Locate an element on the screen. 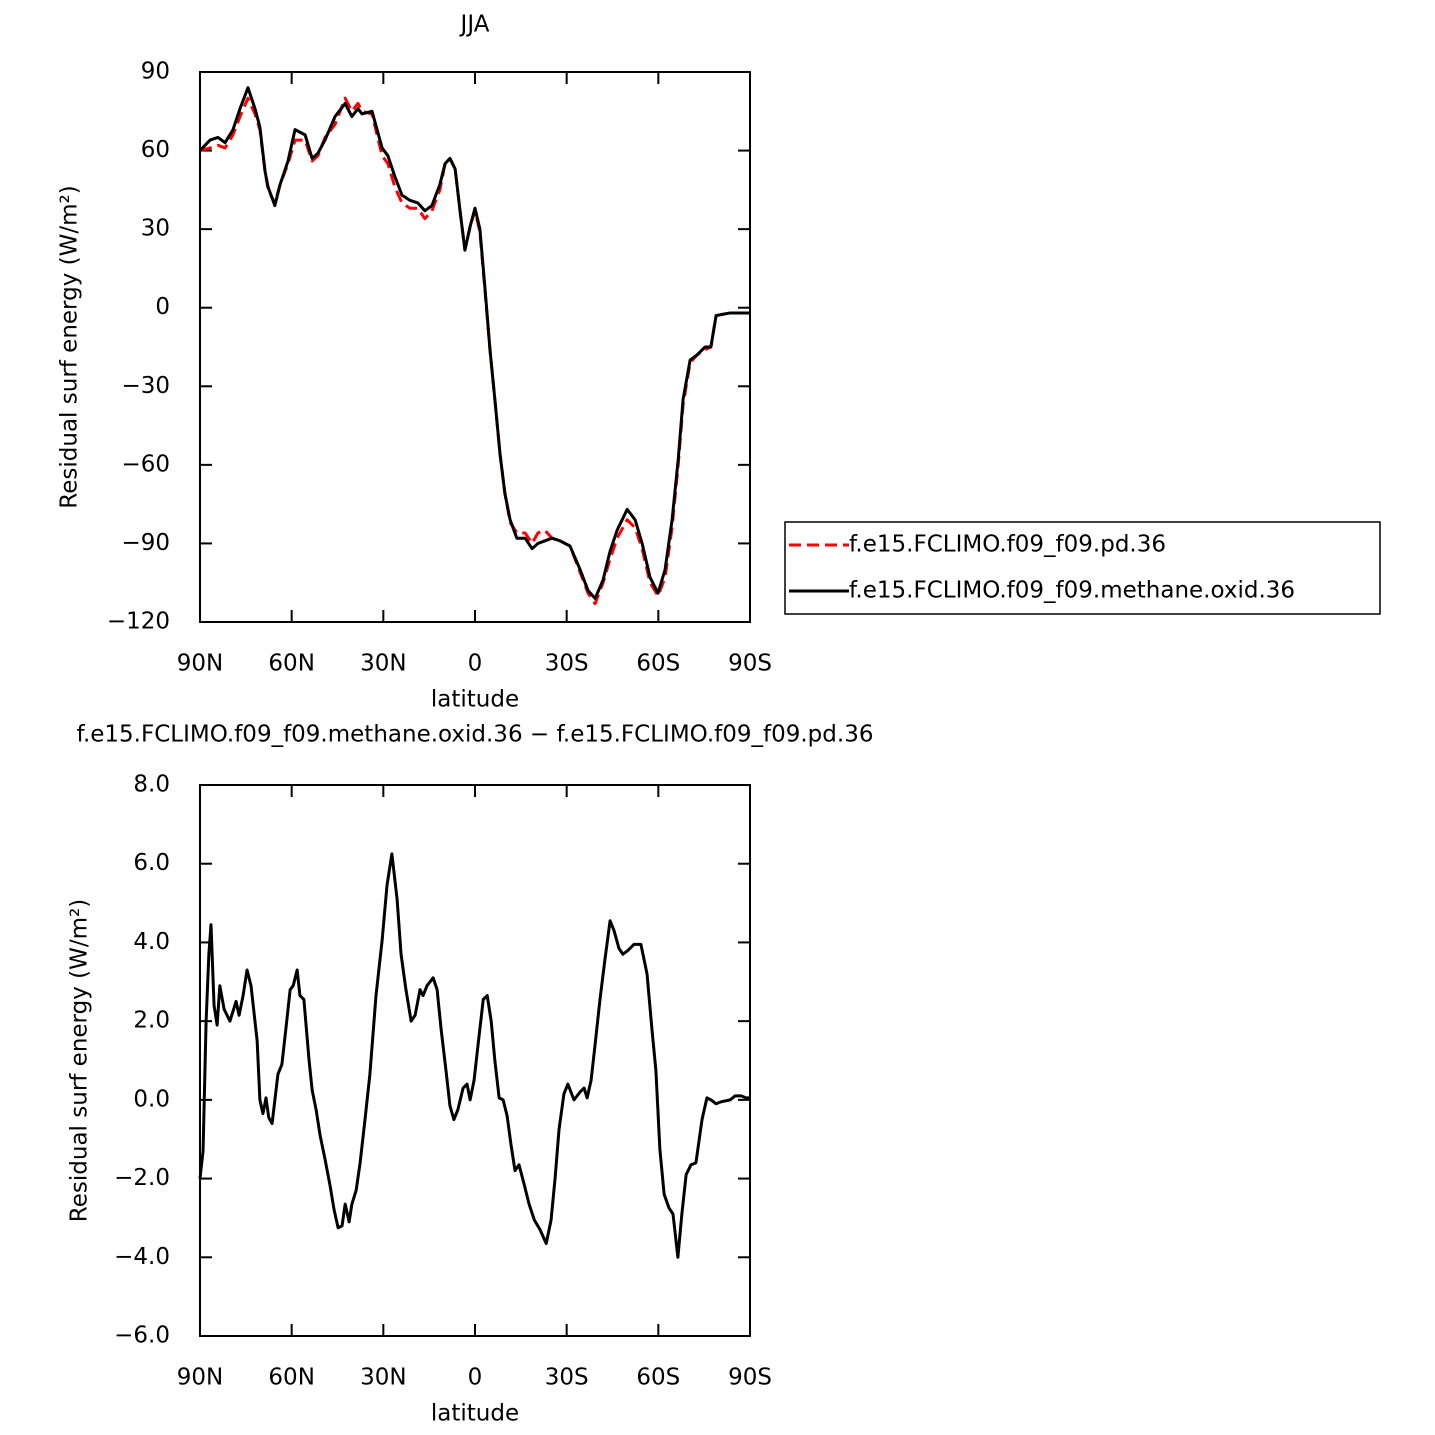  legend-label: f.e15.FCLIMO.f09_f09.methane.oxid.36 is located at coordinates (1072, 591).